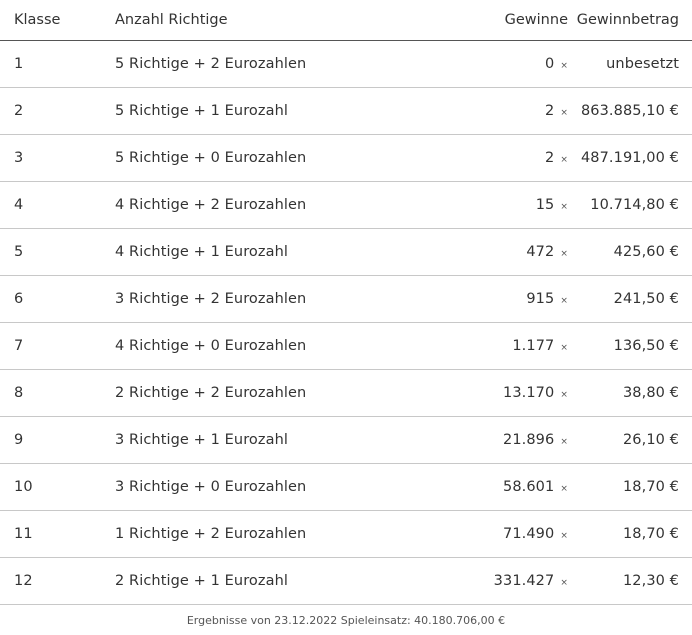  Describe the element at coordinates (260, 111) in the screenshot. I see `cell-anzahl: 5 Richtige + 1 Eurozahl` at that location.